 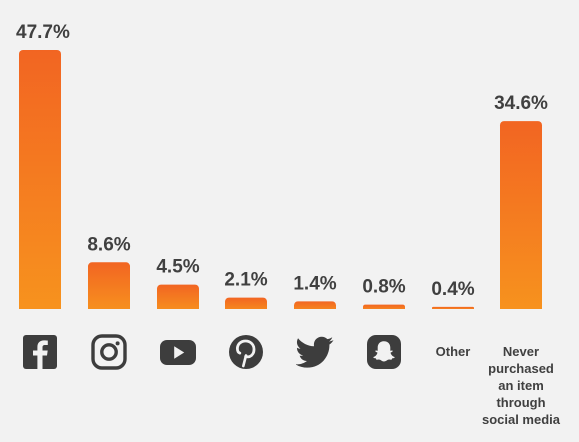 I want to click on snapchat-icon, so click(x=384, y=352).